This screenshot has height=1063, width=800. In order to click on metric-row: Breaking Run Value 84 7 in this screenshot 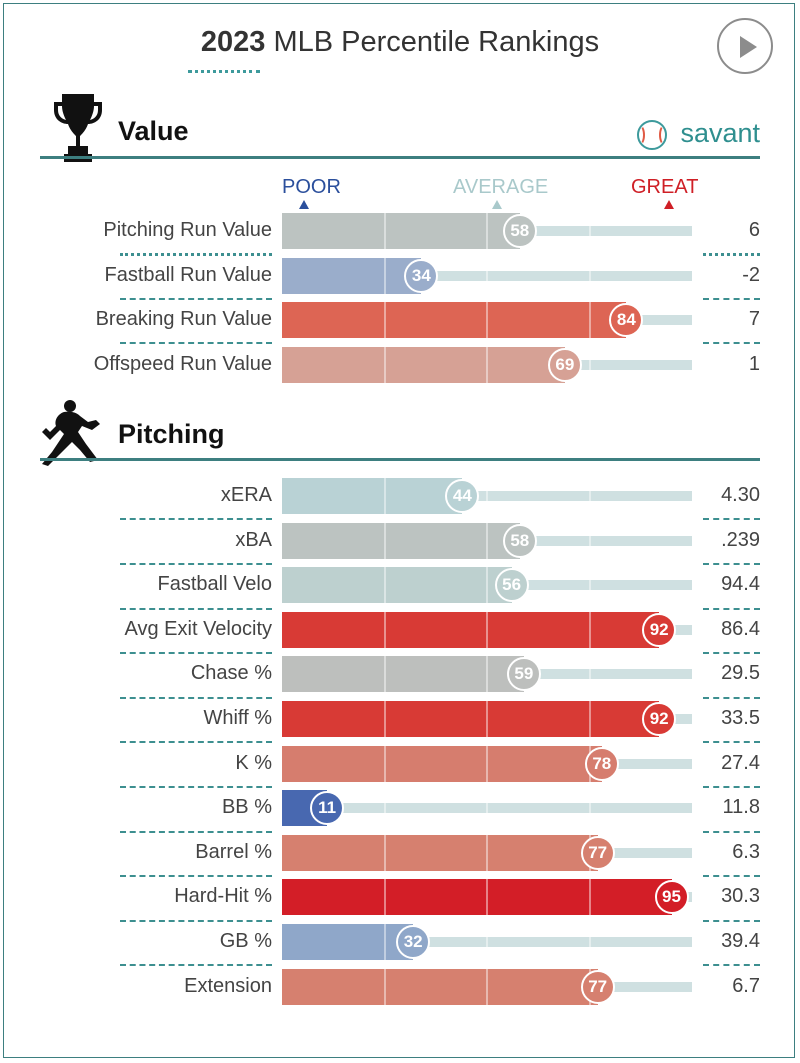, I will do `click(400, 320)`.